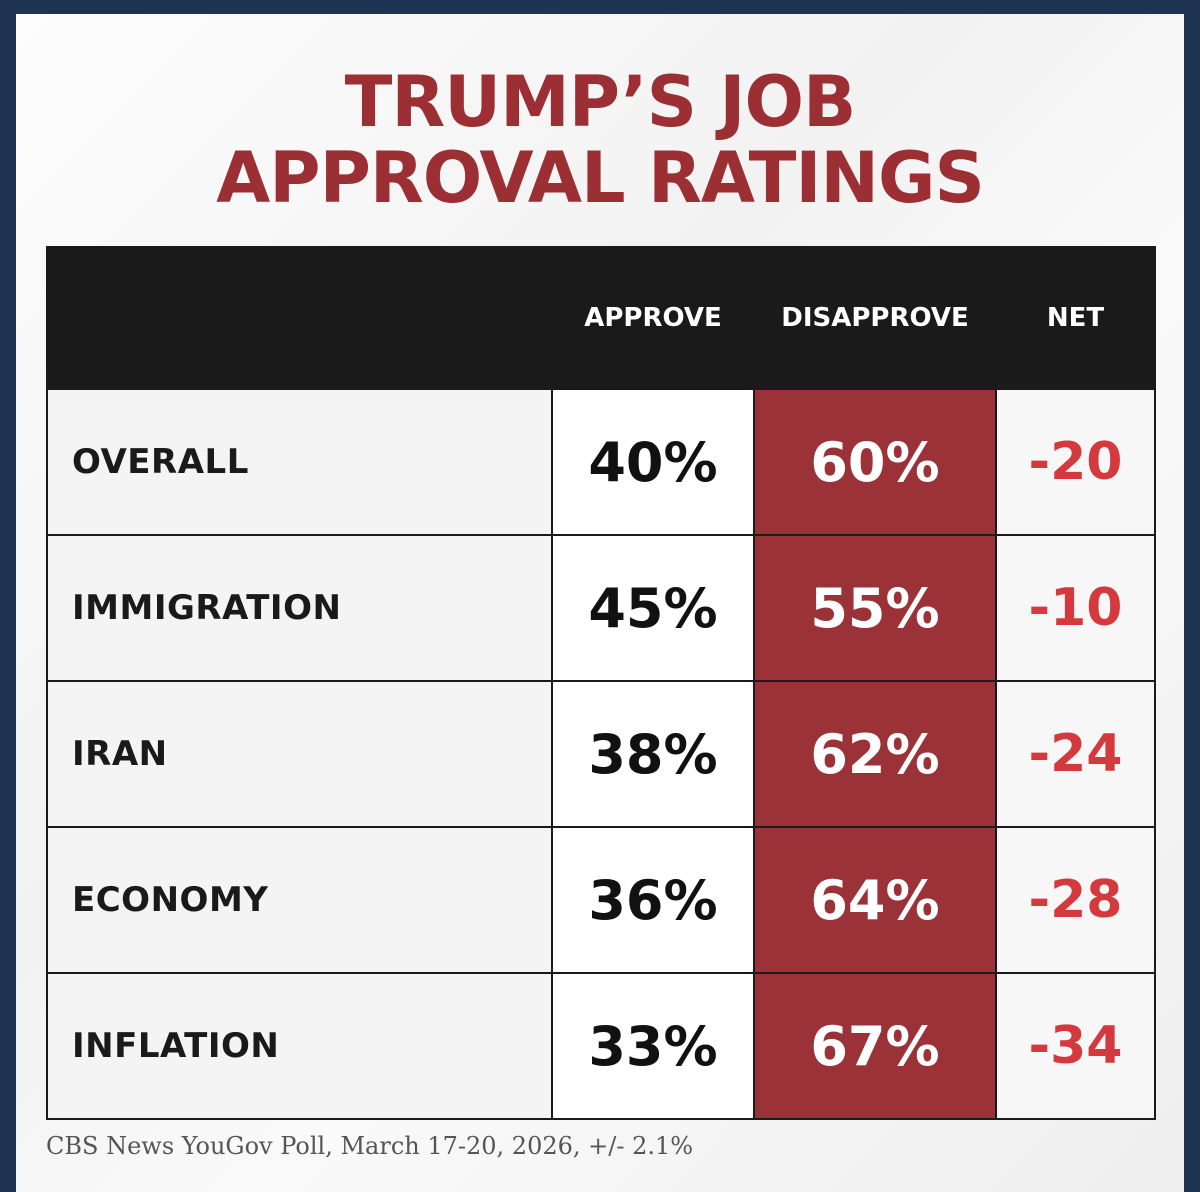 The image size is (1200, 1192). What do you see at coordinates (1075, 1046) in the screenshot?
I see `row-net-value: -34` at bounding box center [1075, 1046].